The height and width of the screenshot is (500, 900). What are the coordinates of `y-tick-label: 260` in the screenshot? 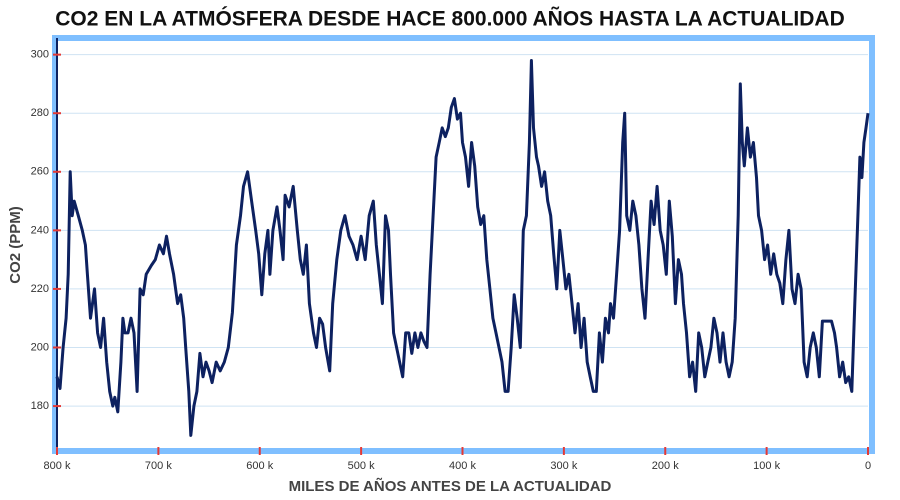 It's located at (40, 172).